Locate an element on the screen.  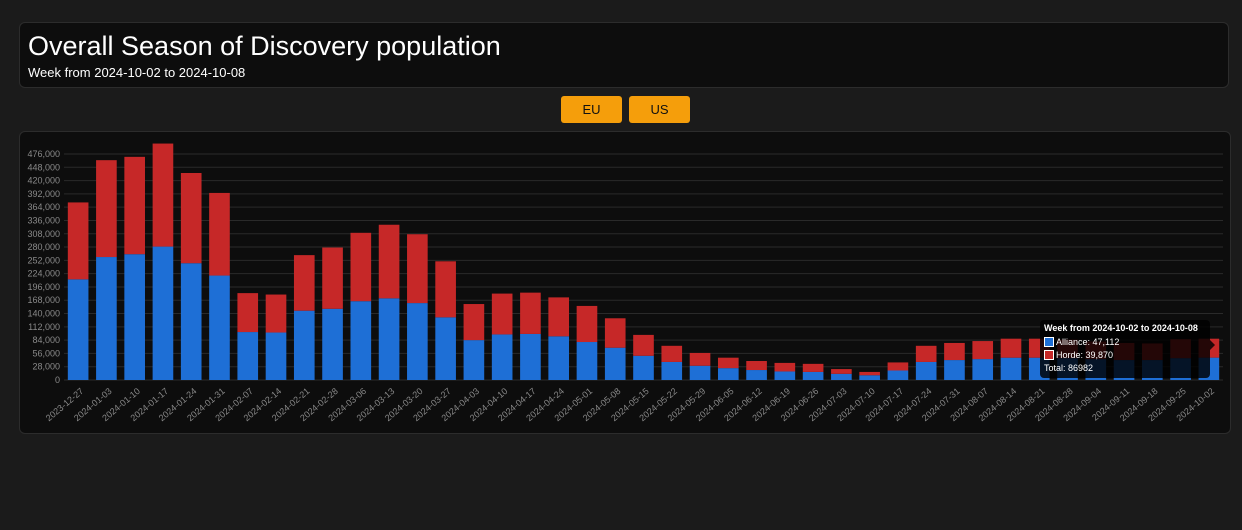
tooltip-alliance-row: Alliance: 47,112 is located at coordinates (1125, 342).